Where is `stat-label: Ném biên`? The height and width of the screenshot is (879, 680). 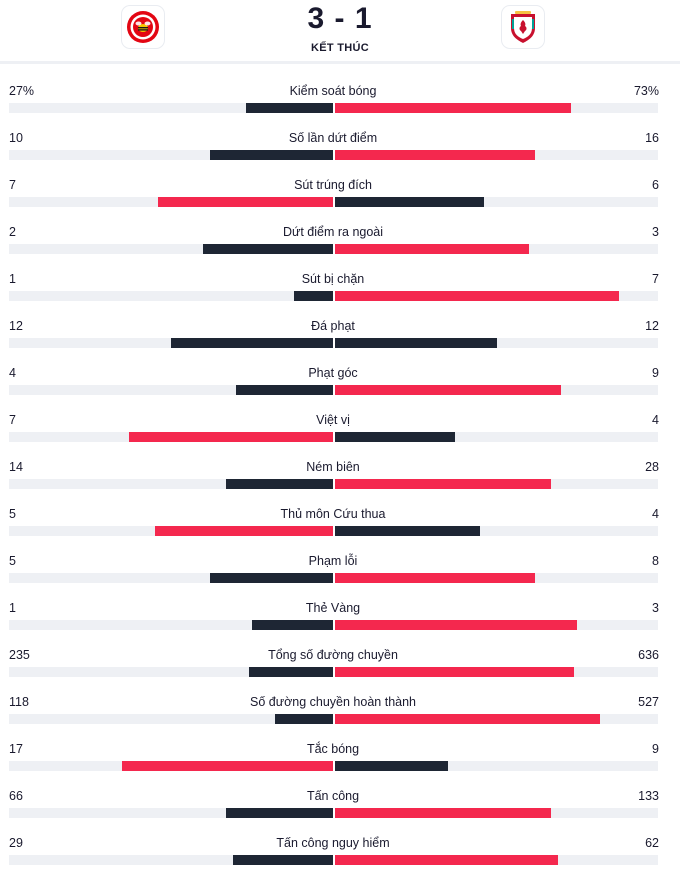 stat-label: Ném biên is located at coordinates (333, 467).